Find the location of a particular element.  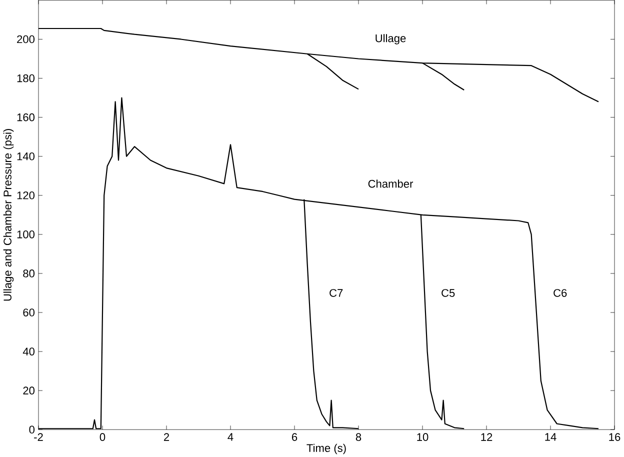

y-tick-label: 80 is located at coordinates (29, 273).